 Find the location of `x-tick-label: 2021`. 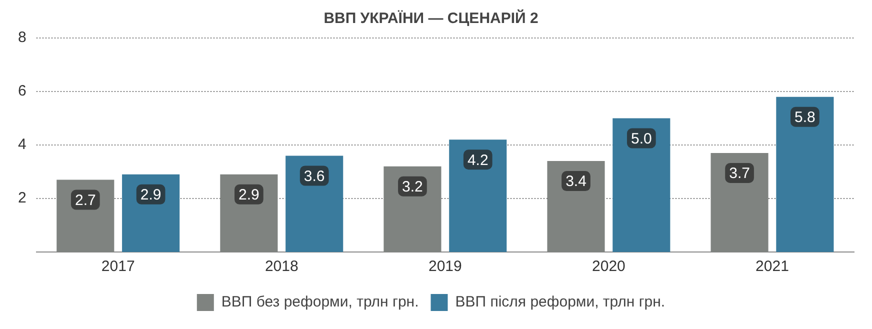

x-tick-label: 2021 is located at coordinates (772, 267).